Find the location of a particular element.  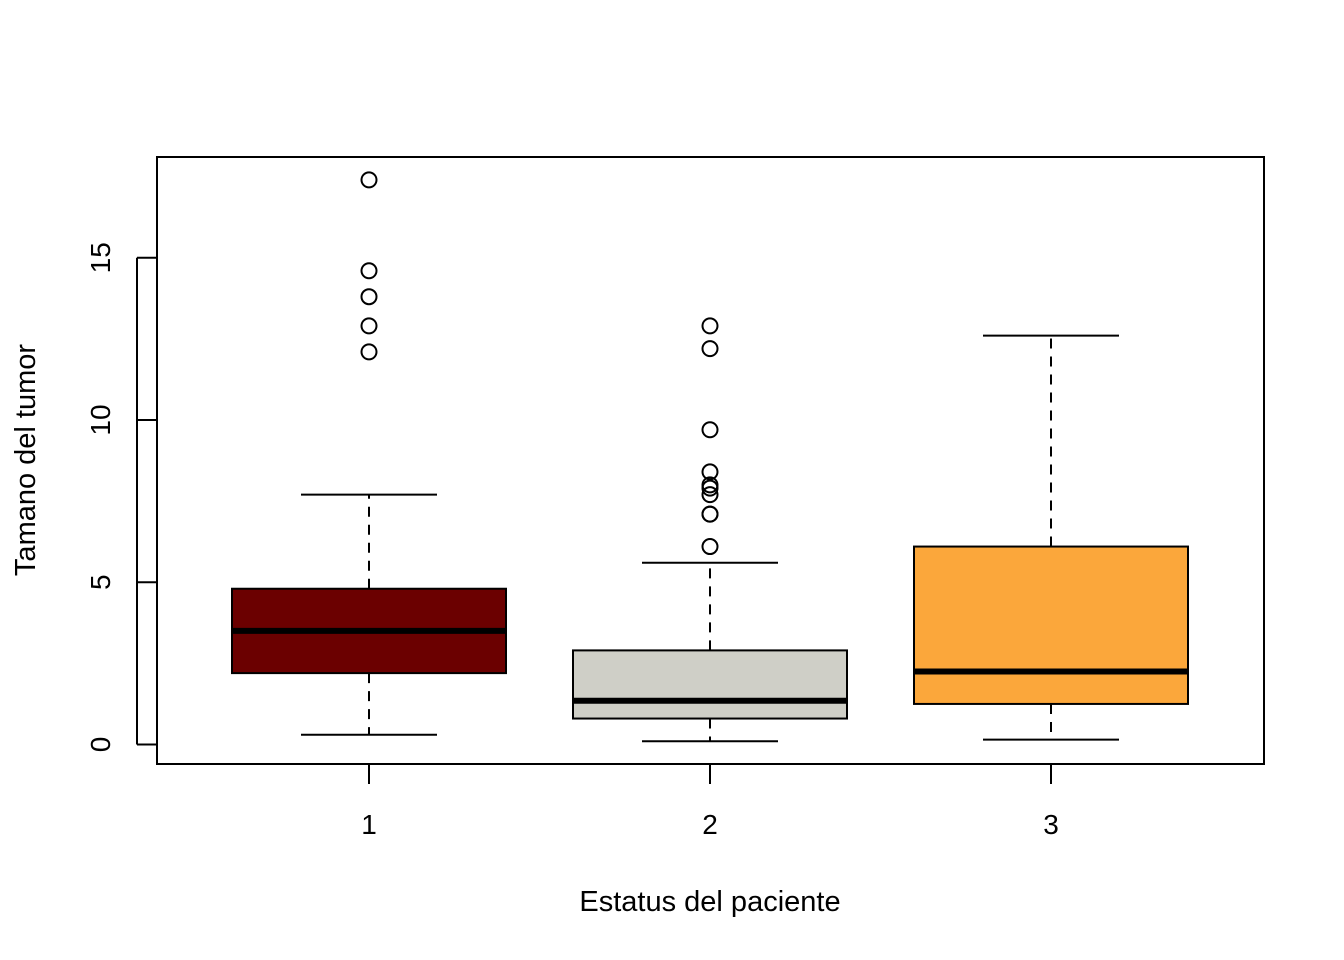

y-tick-label: 0 is located at coordinates (100, 745).